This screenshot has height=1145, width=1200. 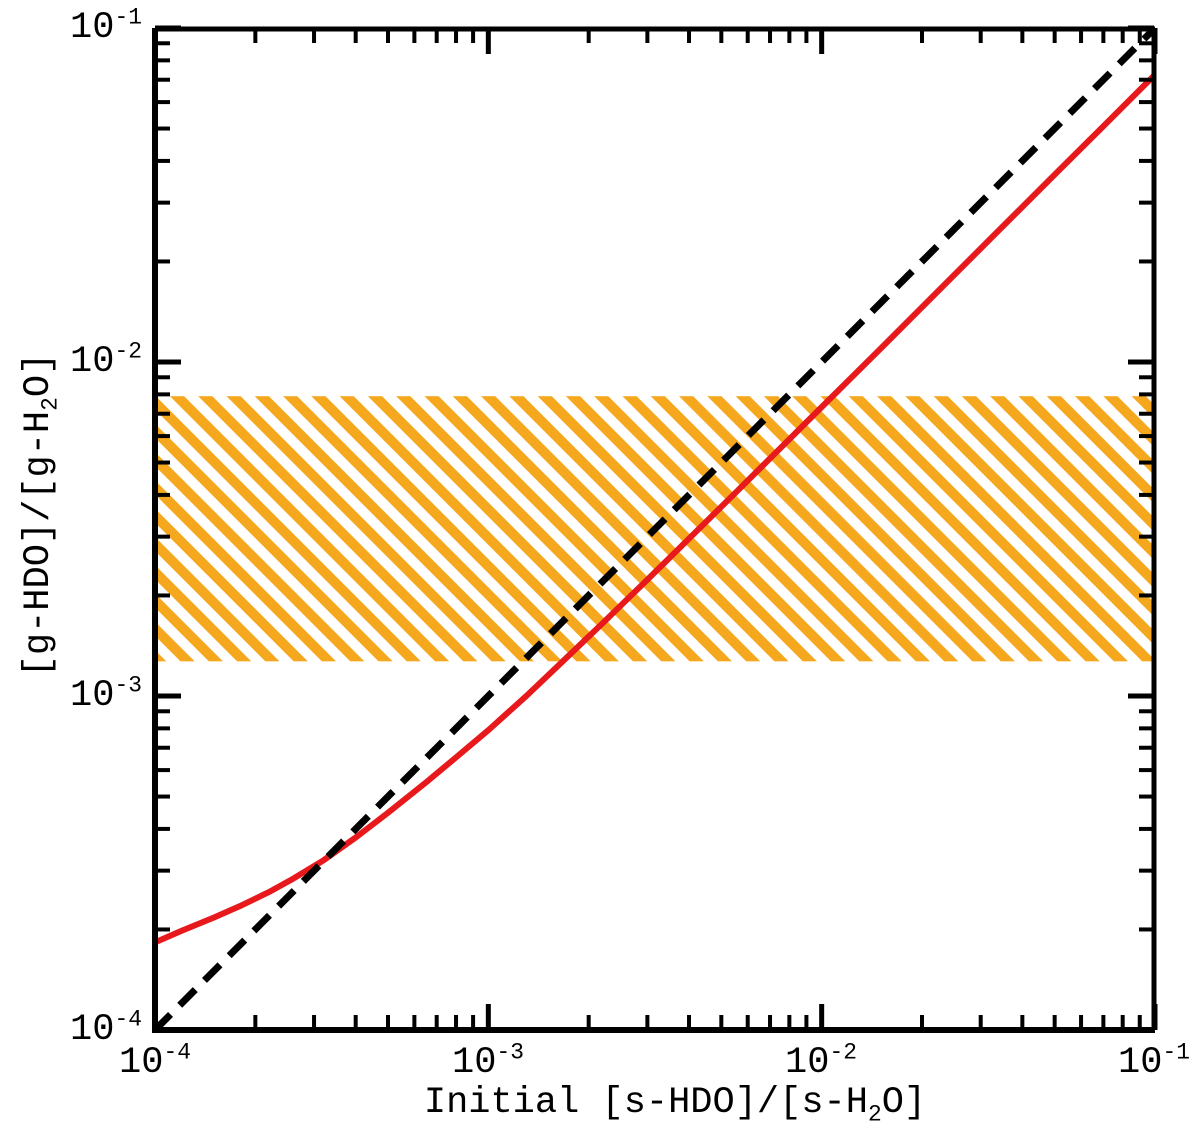 I want to click on xtick-label-1e-3: 10⁻³, so click(x=488, y=1061).